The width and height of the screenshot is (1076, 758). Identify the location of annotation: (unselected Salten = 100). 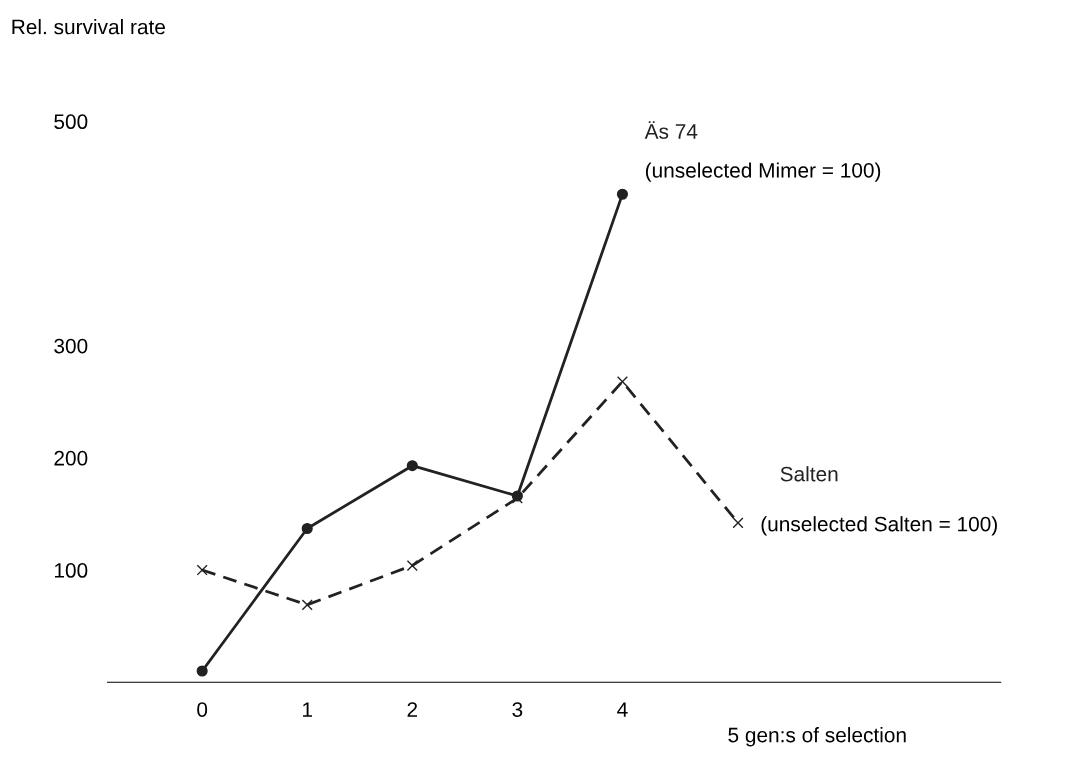
(879, 526).